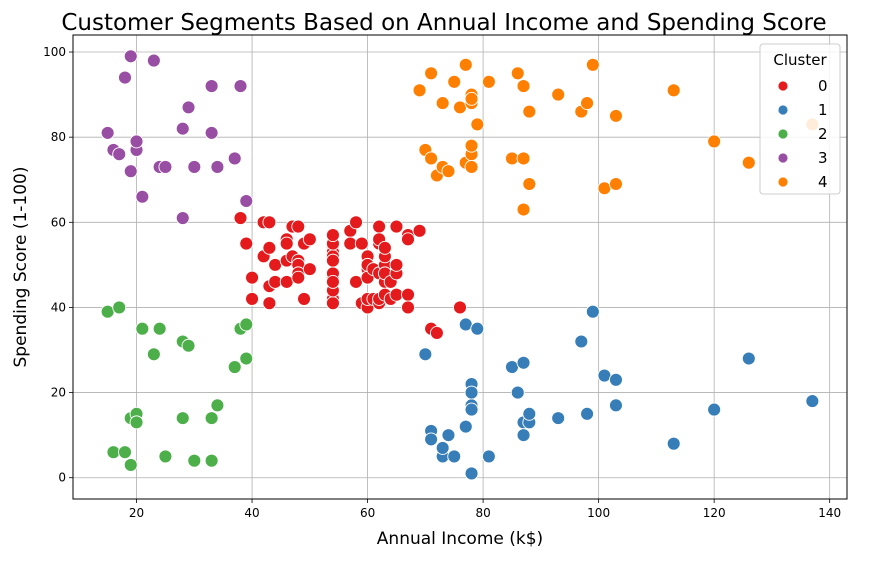  I want to click on x-axis-label: Annual Income (k$), so click(460, 539).